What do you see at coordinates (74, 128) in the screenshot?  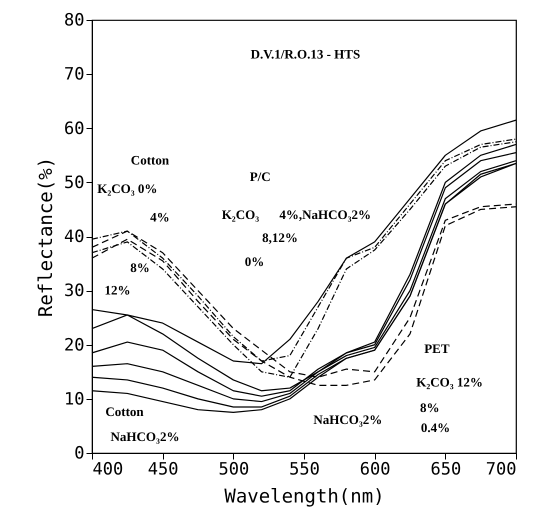 I see `y-tick-label: 60` at bounding box center [74, 128].